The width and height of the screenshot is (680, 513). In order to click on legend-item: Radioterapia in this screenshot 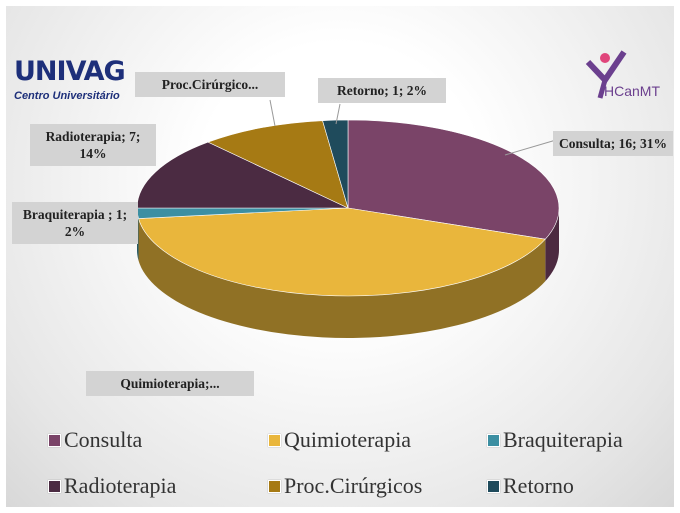, I will do `click(112, 486)`.